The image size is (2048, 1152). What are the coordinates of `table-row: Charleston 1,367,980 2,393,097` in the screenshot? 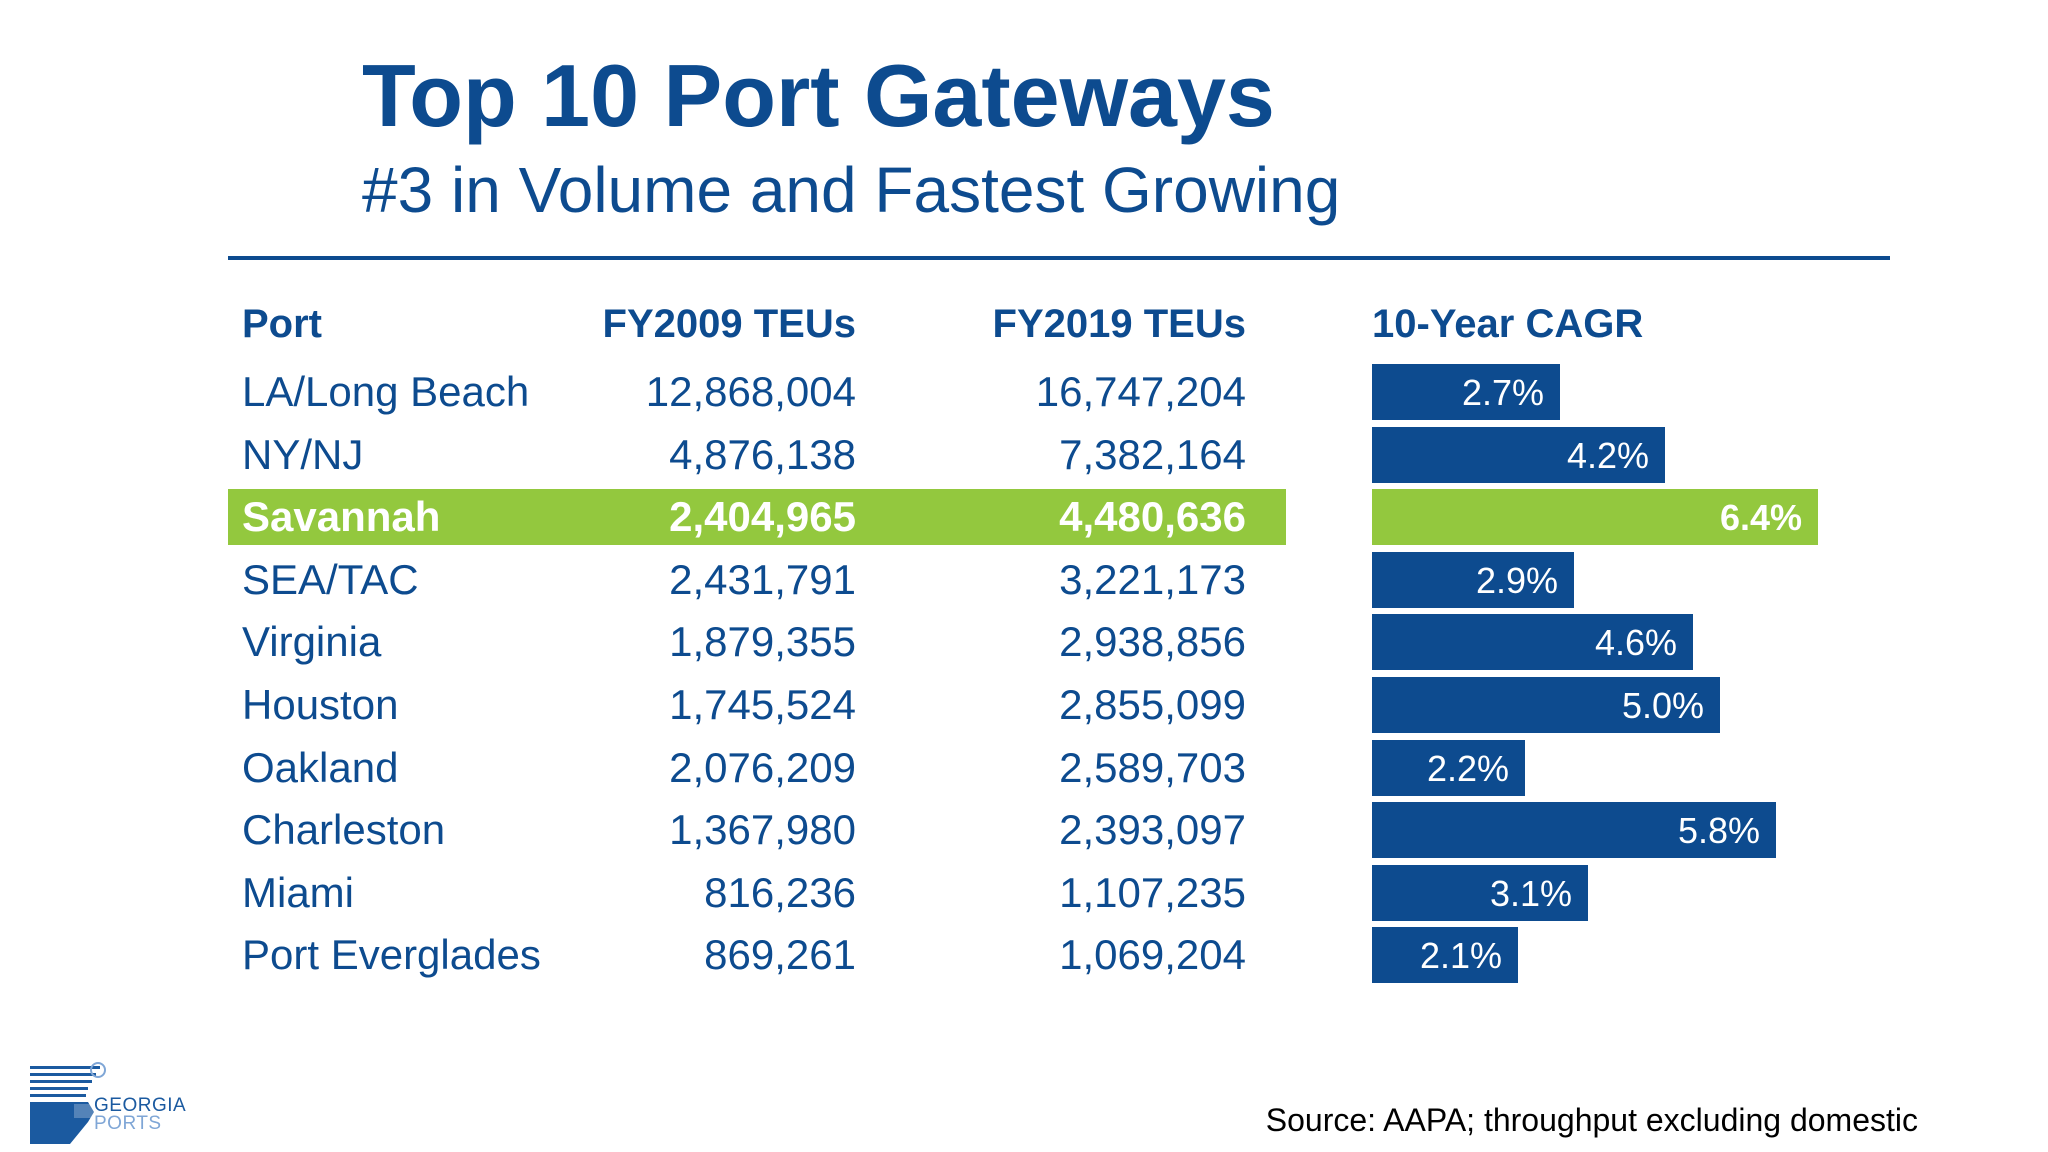 It's located at (757, 830).